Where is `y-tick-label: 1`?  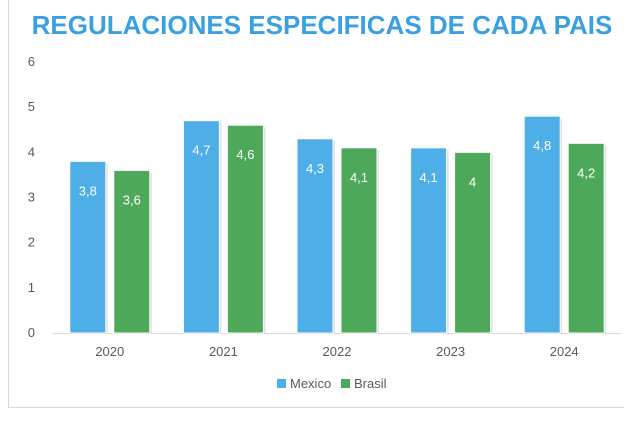 y-tick-label: 1 is located at coordinates (31, 287).